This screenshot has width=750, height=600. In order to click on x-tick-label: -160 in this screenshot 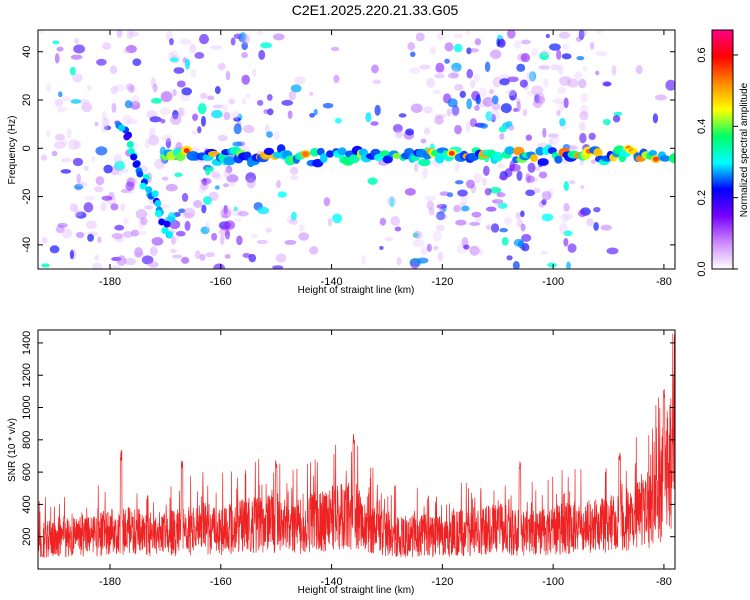, I will do `click(221, 582)`.